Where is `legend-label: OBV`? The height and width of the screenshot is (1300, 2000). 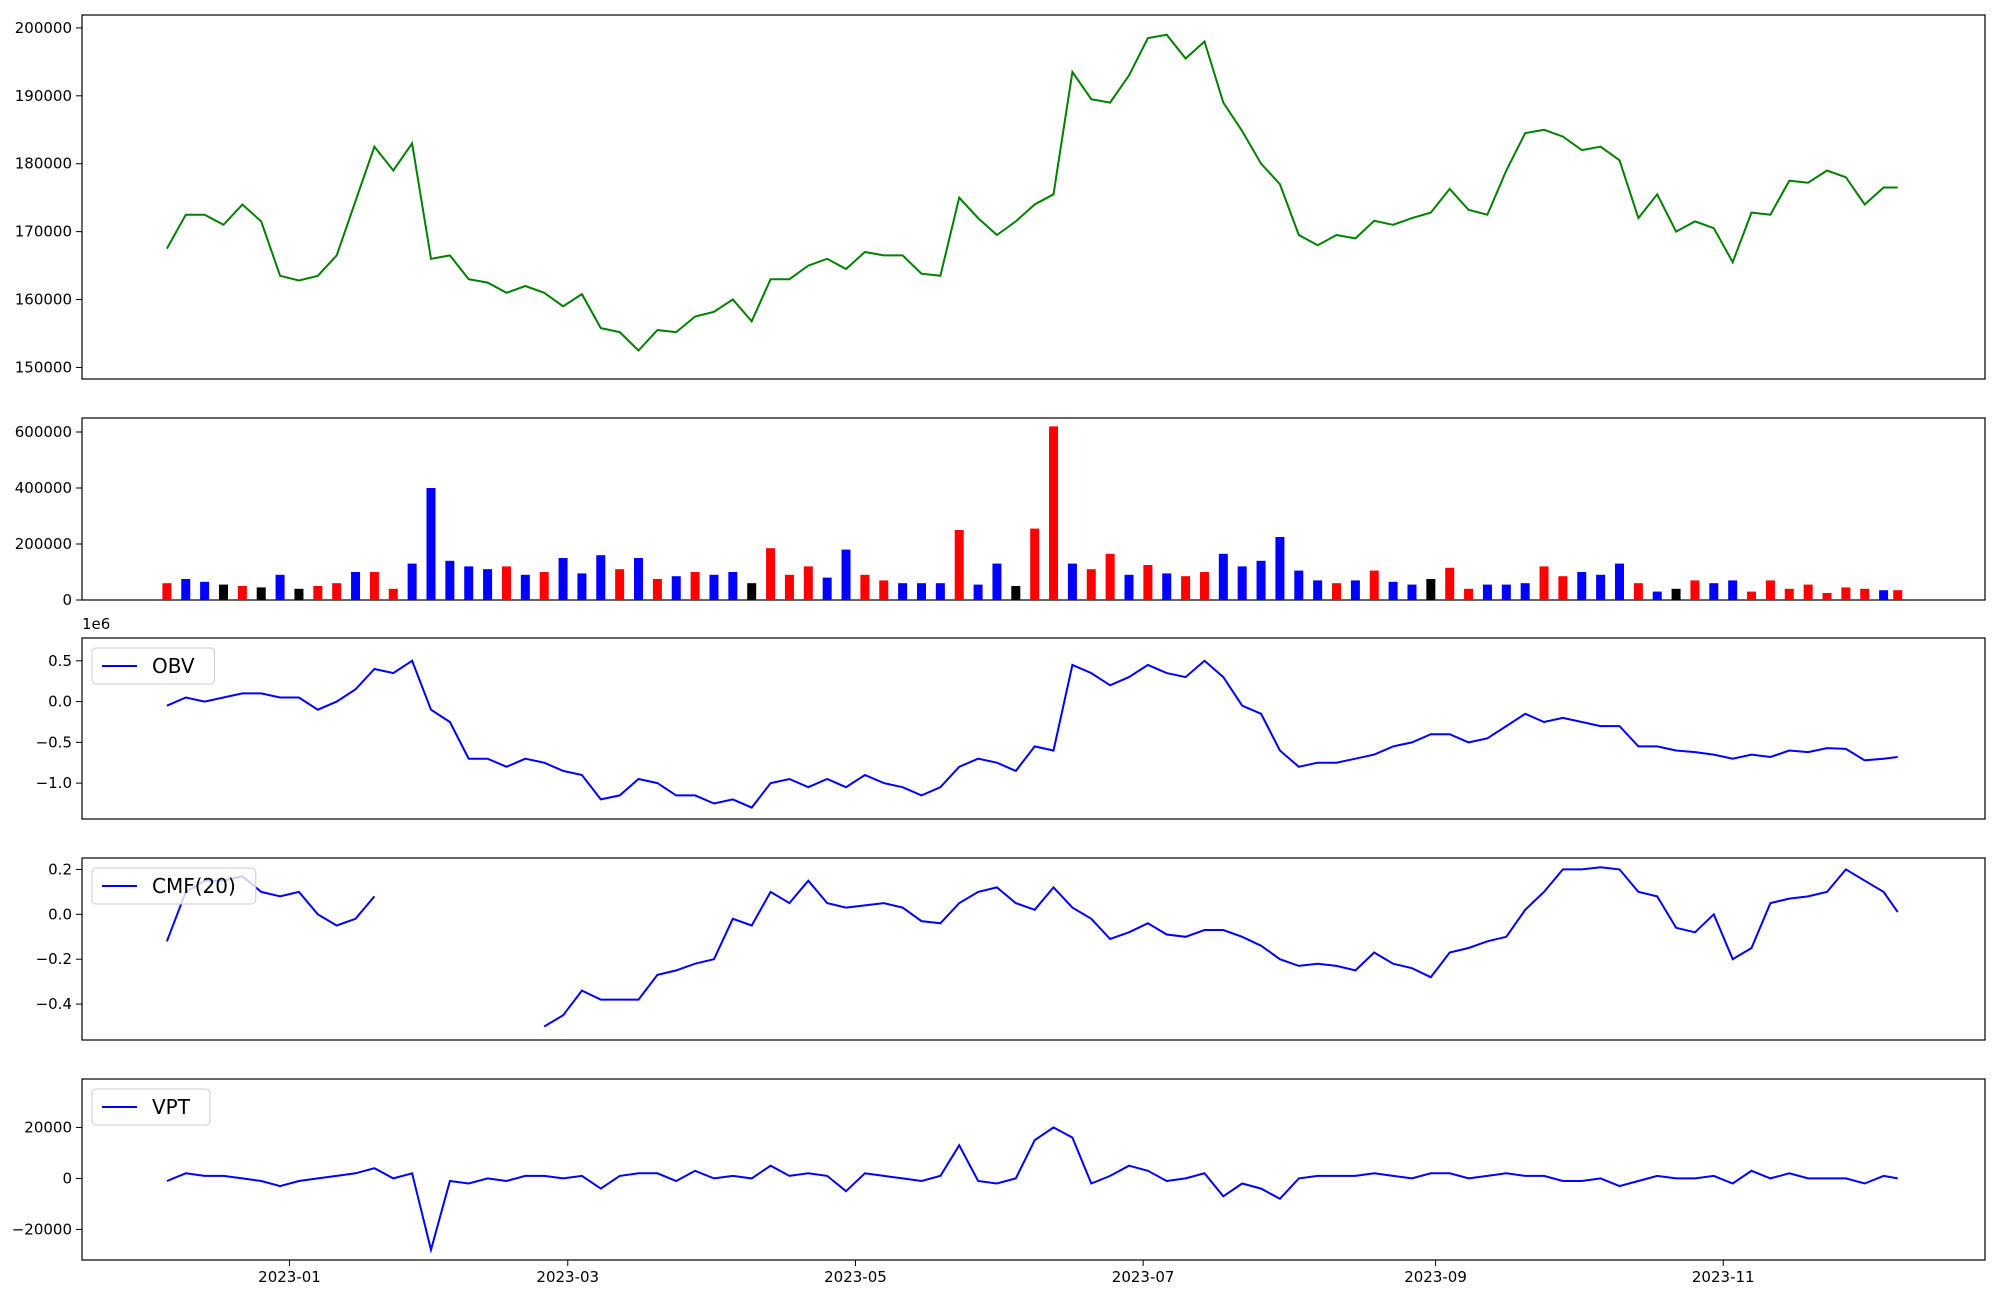
legend-label: OBV is located at coordinates (173, 666).